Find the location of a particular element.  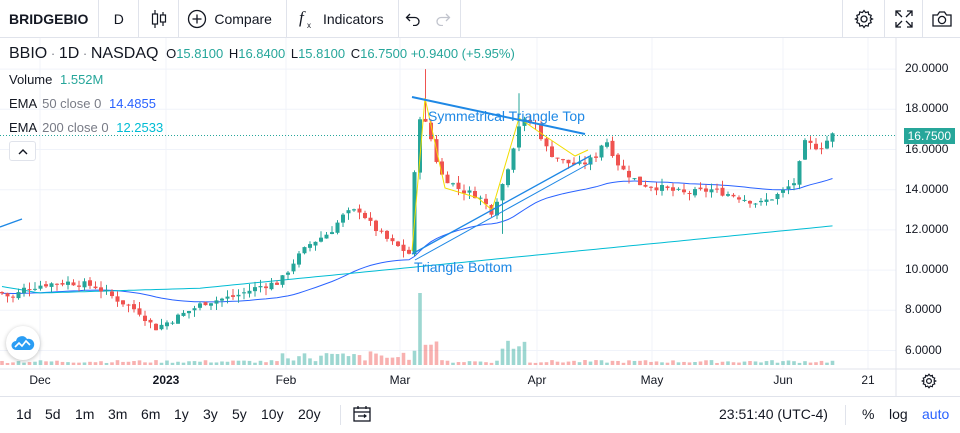

time-axis-settings-button is located at coordinates (929, 381).